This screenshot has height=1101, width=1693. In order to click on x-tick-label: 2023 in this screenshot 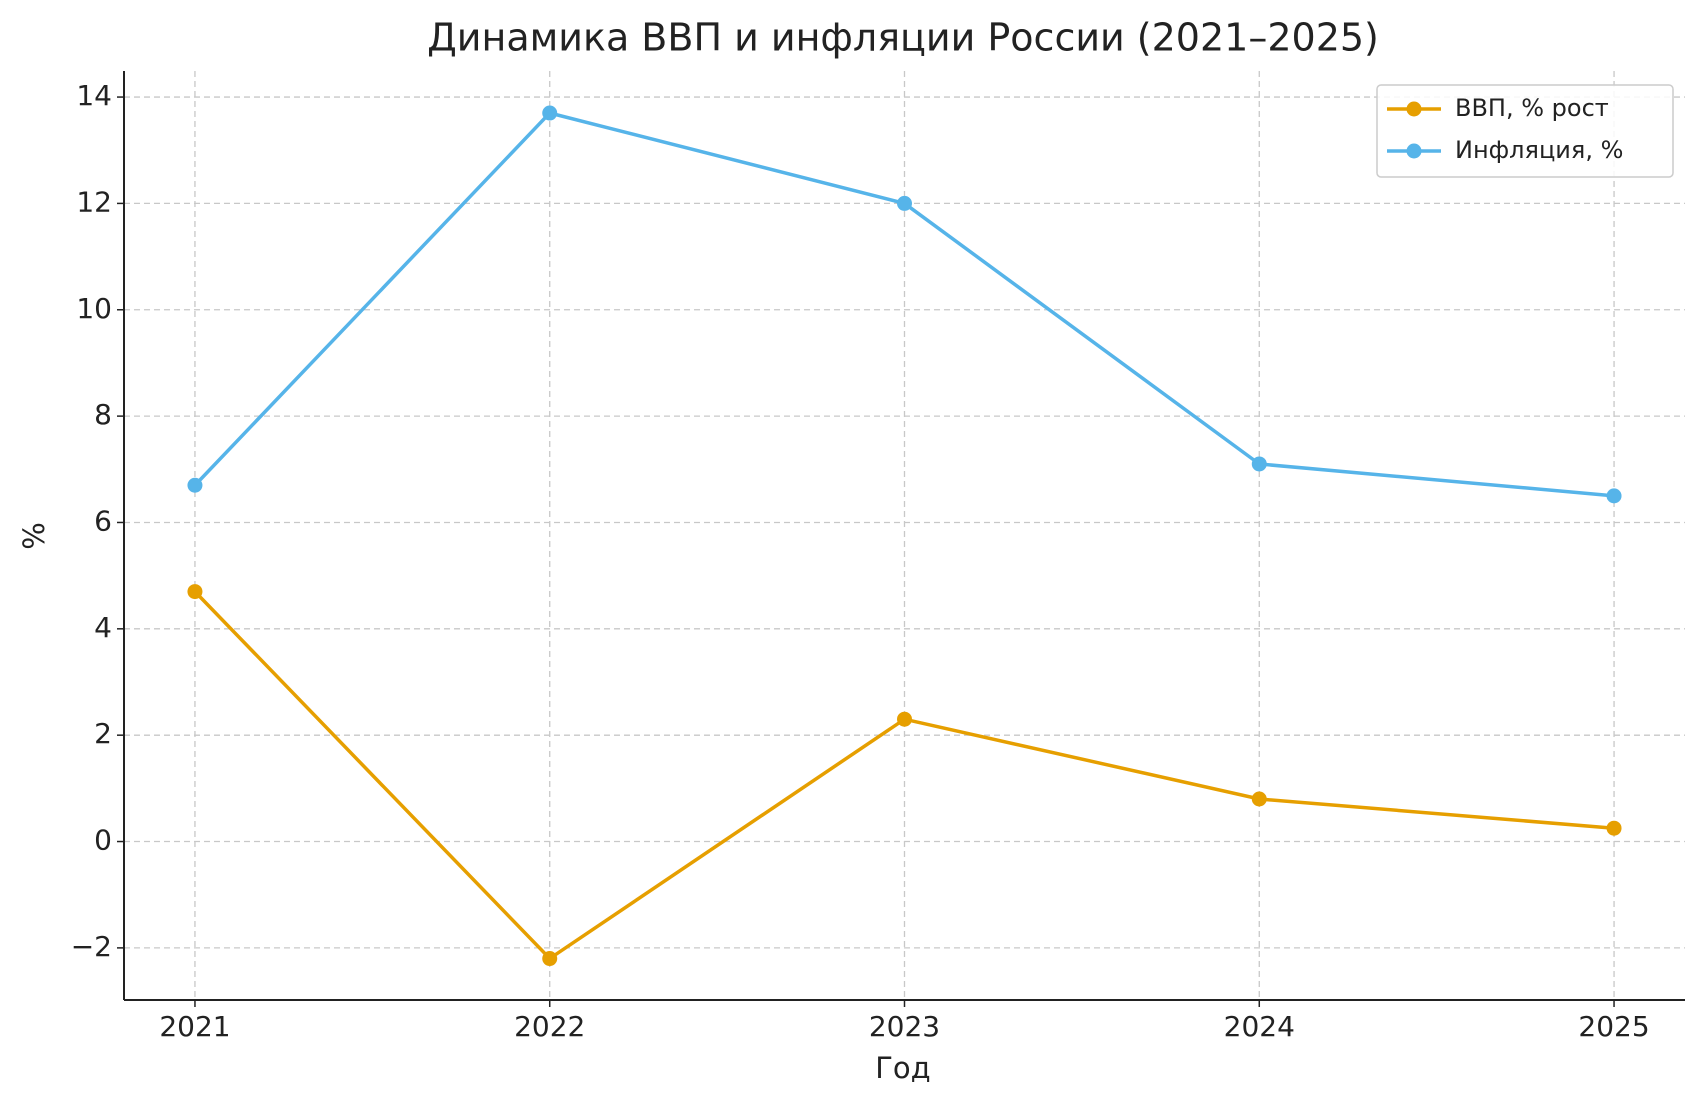, I will do `click(904, 1026)`.